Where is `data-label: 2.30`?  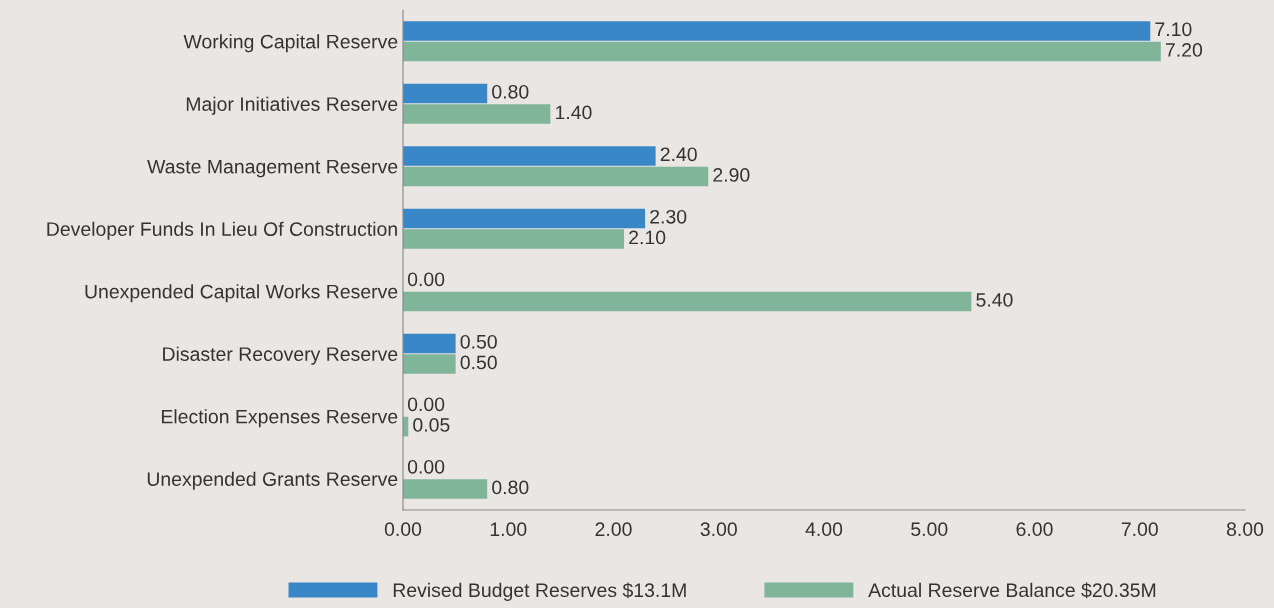
data-label: 2.30 is located at coordinates (668, 216).